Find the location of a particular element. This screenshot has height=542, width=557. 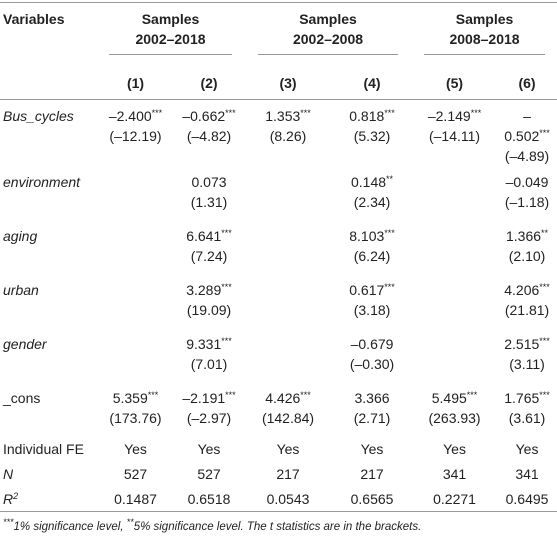

coefficient: 0.6495 is located at coordinates (527, 499).